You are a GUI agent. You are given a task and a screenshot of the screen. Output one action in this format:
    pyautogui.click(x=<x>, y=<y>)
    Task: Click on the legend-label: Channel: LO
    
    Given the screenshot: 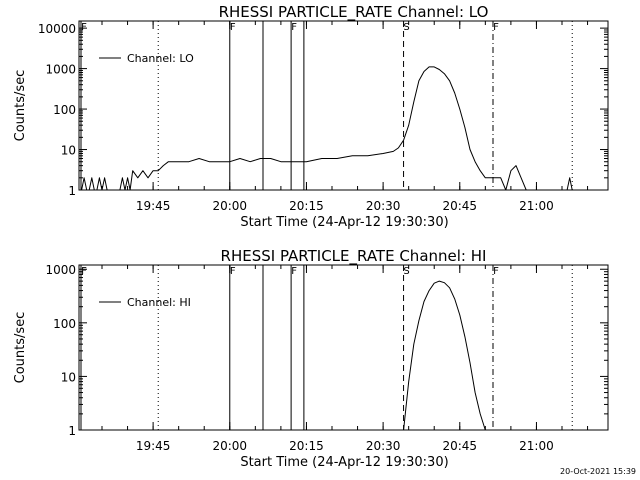 What is the action you would take?
    pyautogui.click(x=160, y=58)
    